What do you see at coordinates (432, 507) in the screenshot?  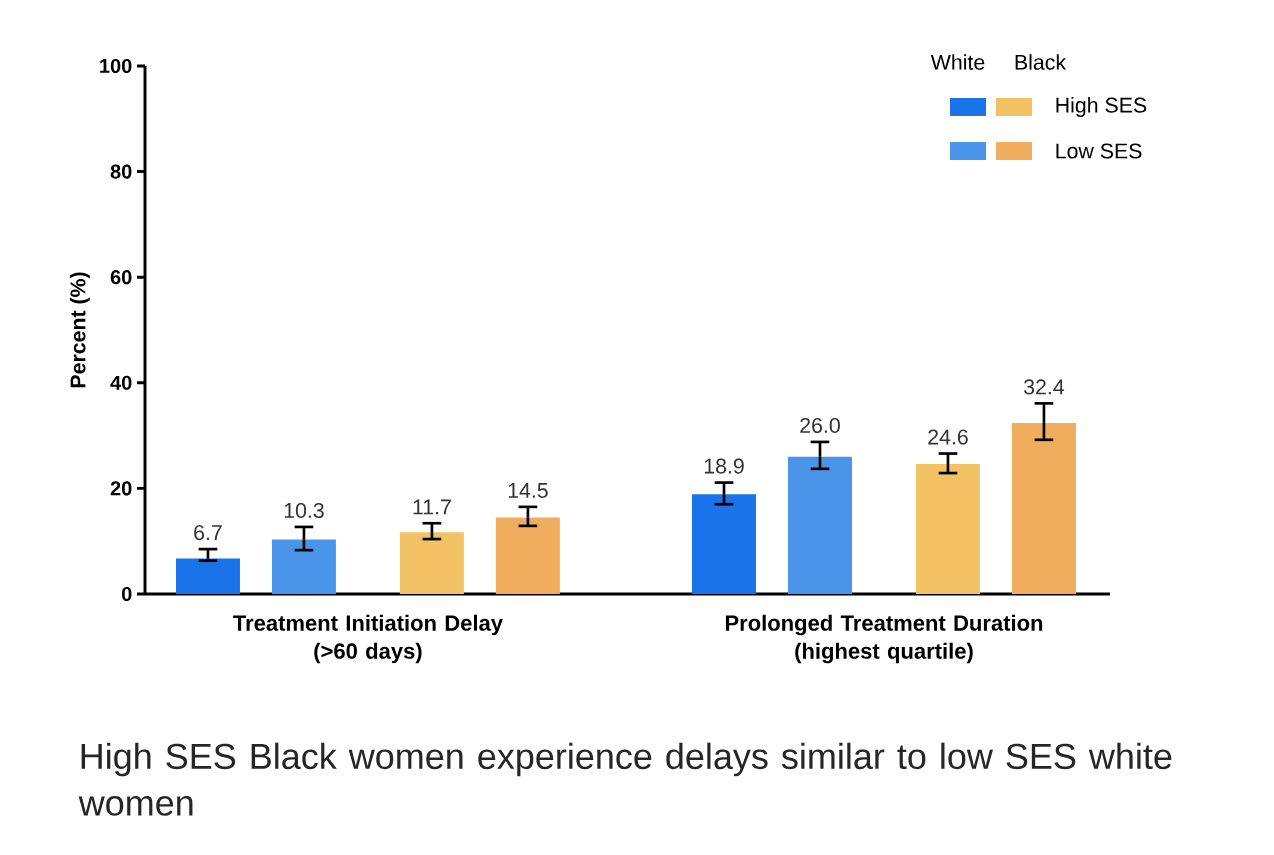 I see `data-label: 11.7` at bounding box center [432, 507].